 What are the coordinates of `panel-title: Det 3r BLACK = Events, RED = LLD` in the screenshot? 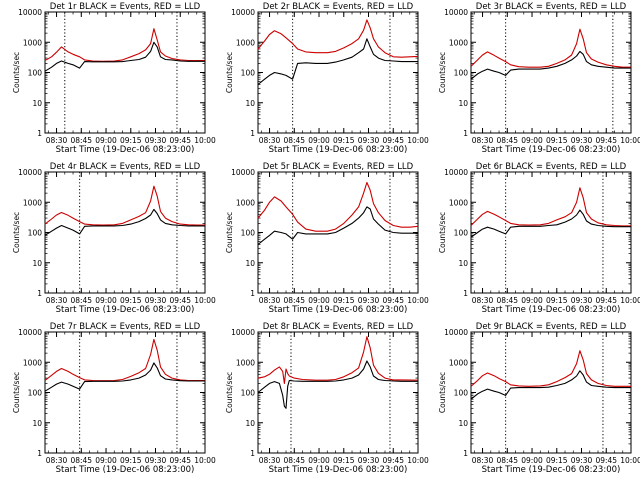 It's located at (551, 7).